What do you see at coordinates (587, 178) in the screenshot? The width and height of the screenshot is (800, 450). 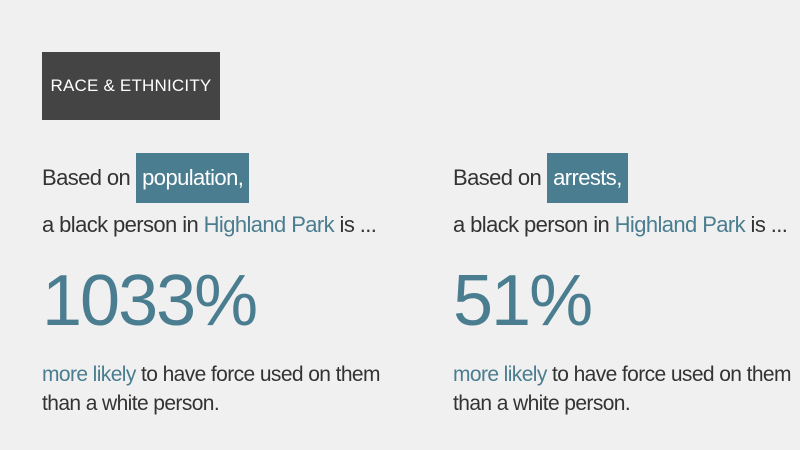 I see `basis-highlight: arrests,` at bounding box center [587, 178].